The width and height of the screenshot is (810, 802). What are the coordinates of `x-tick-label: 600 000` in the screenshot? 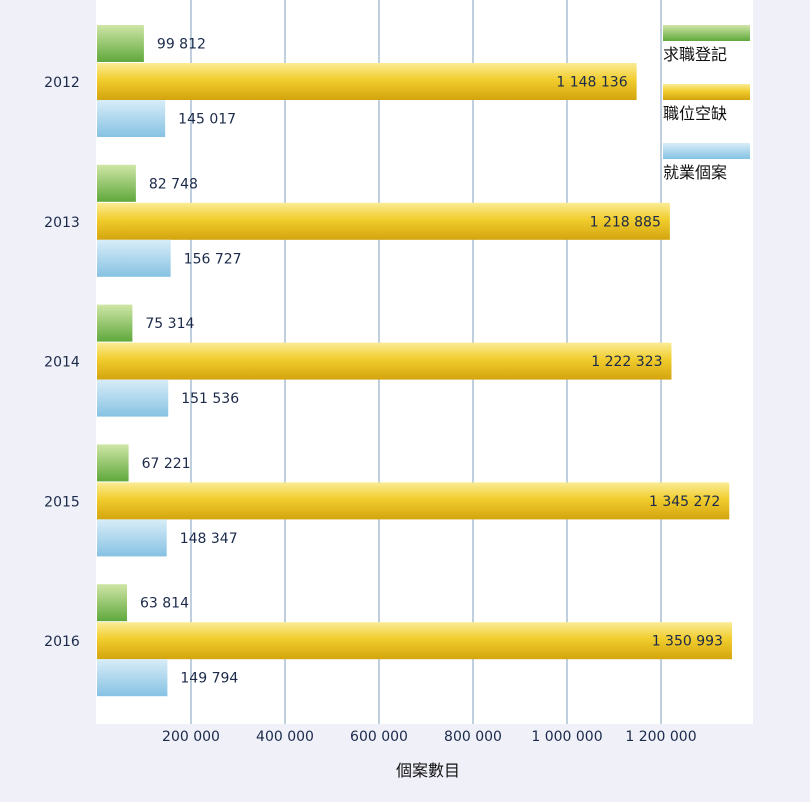 It's located at (379, 737).